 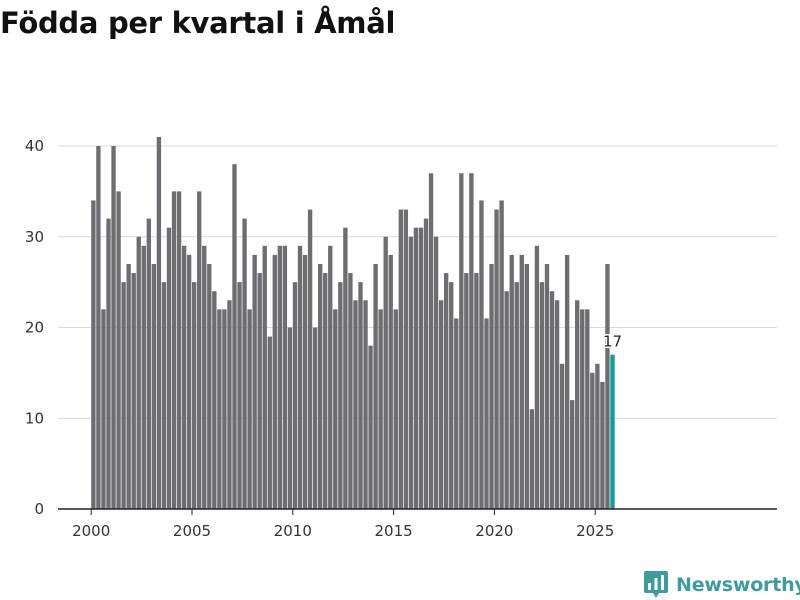 I want to click on x-tick-label: 2000, so click(x=91, y=531).